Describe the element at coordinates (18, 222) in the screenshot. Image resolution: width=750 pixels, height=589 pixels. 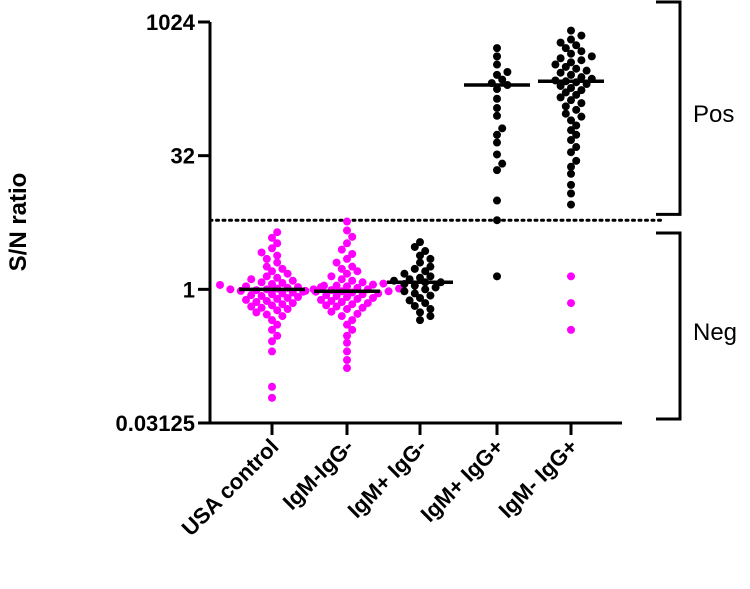
I see `y-axis-title: S/N ratio` at that location.